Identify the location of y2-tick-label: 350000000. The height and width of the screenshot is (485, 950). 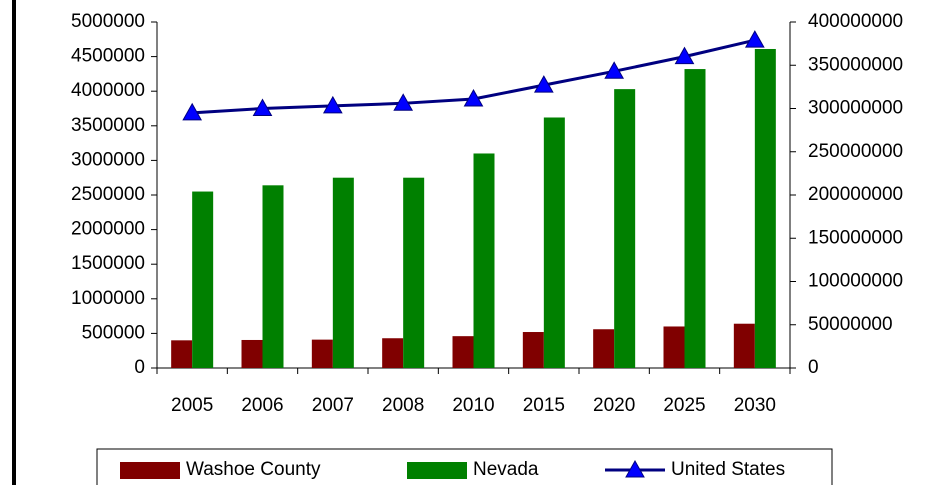
(855, 64).